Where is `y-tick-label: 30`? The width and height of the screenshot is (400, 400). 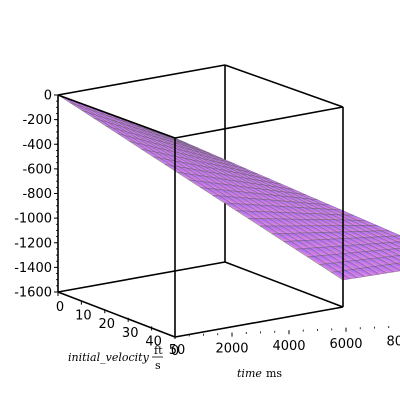 y-tick-label: 30 is located at coordinates (130, 333).